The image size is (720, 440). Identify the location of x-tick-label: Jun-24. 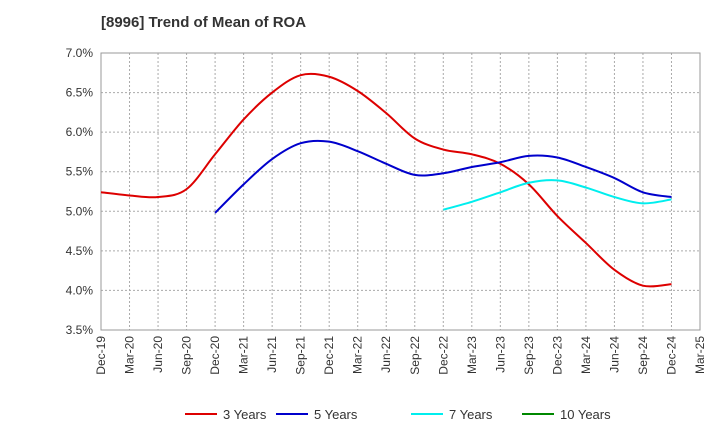
(614, 354).